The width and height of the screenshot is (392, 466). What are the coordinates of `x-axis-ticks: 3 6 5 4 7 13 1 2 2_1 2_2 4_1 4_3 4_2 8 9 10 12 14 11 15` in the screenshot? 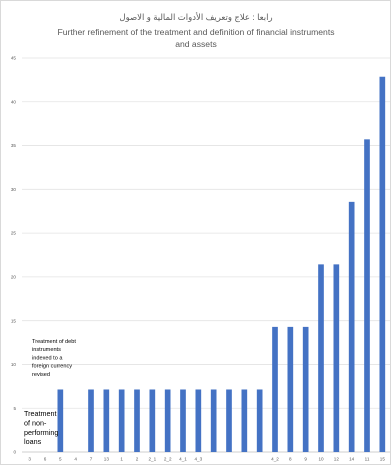 It's located at (206, 459).